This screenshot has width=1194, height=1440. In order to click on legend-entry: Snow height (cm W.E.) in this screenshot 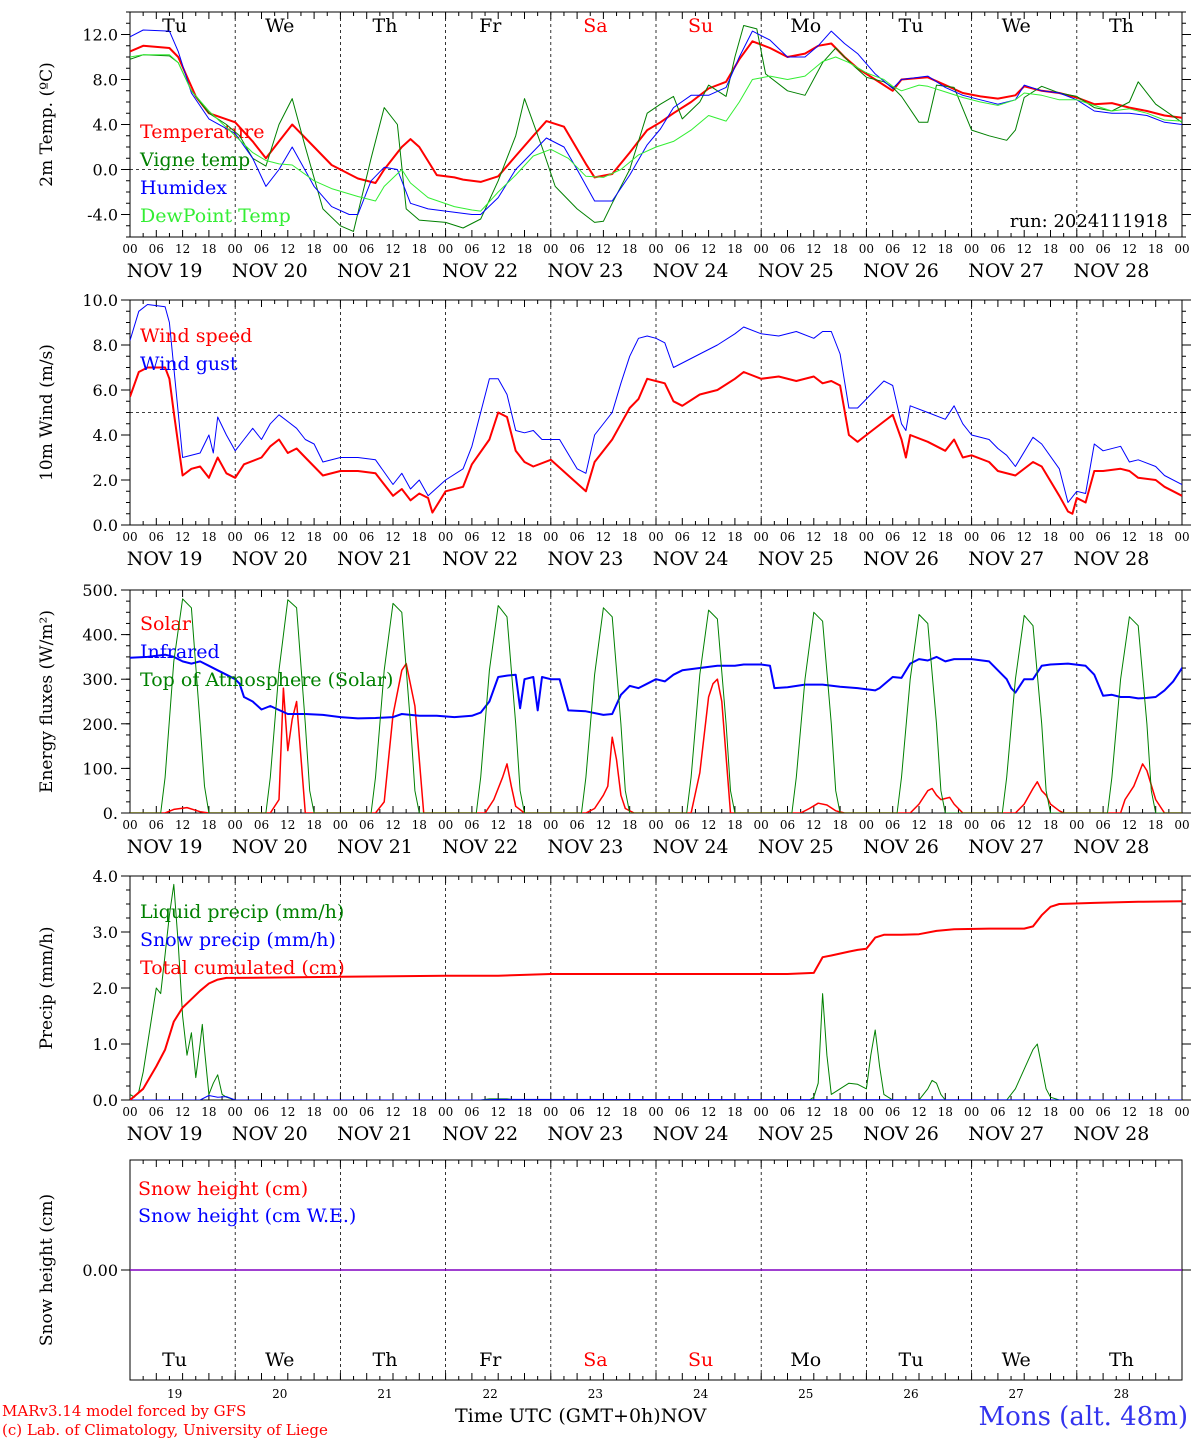, I will do `click(247, 1216)`.